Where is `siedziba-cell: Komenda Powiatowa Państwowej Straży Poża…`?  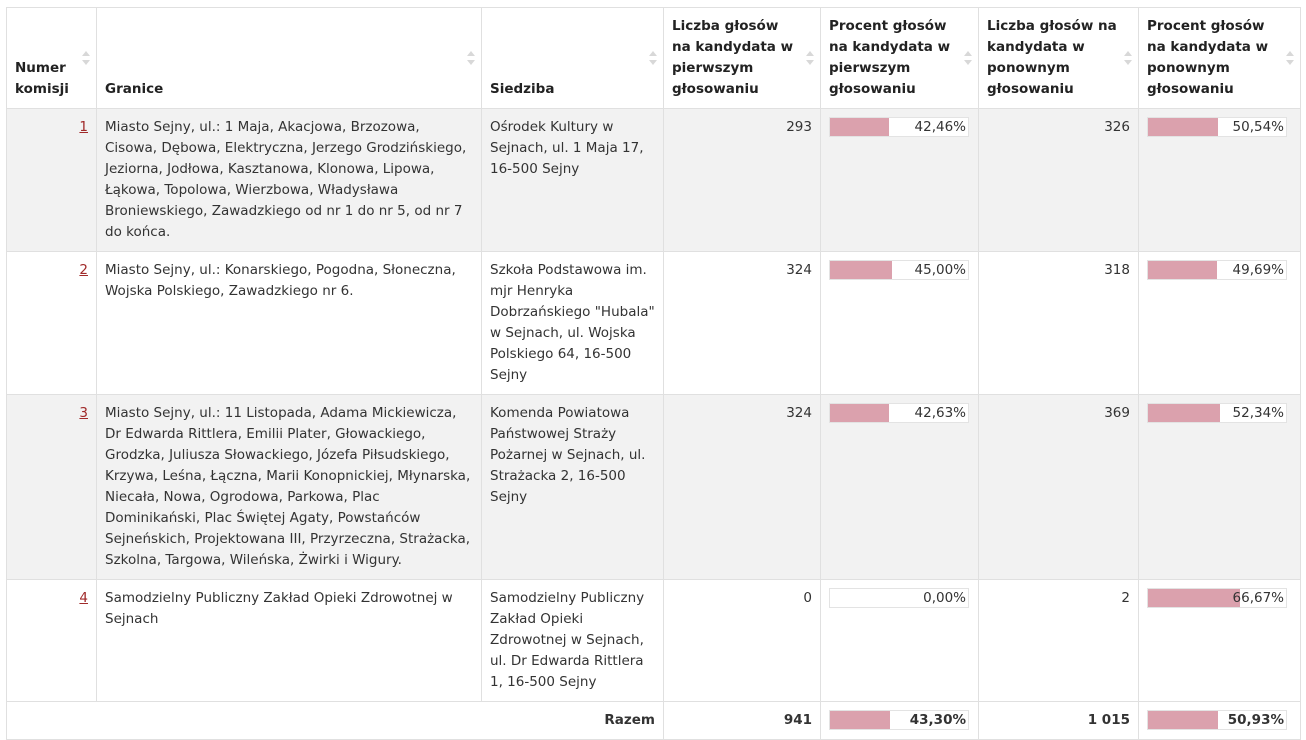 siedziba-cell: Komenda Powiatowa Państwowej Straży Poża… is located at coordinates (572, 487).